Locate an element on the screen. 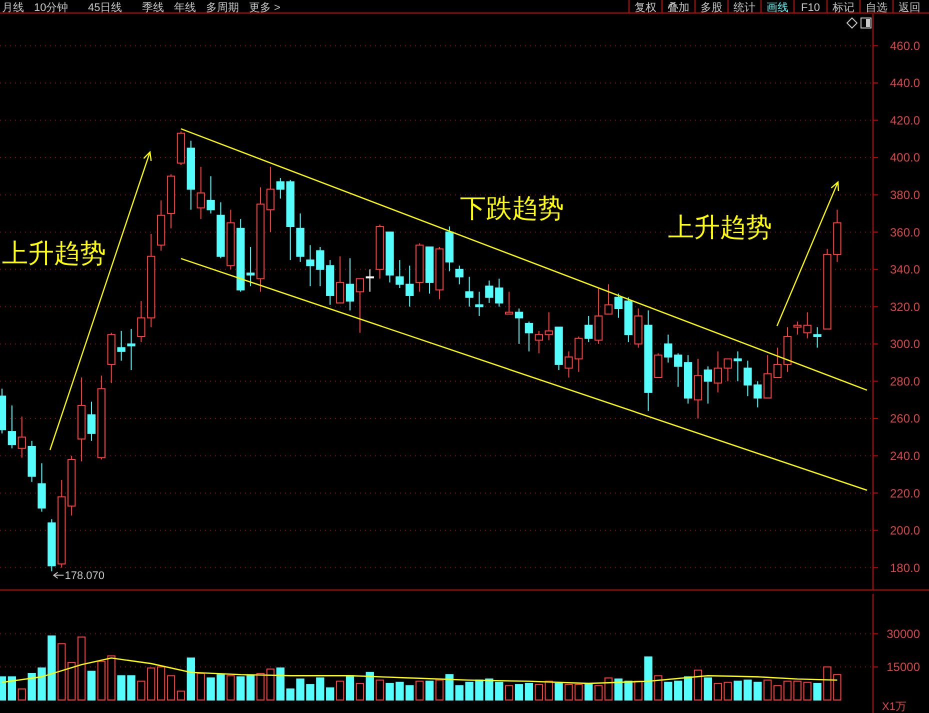  y-tick-label: 15000 is located at coordinates (903, 667).